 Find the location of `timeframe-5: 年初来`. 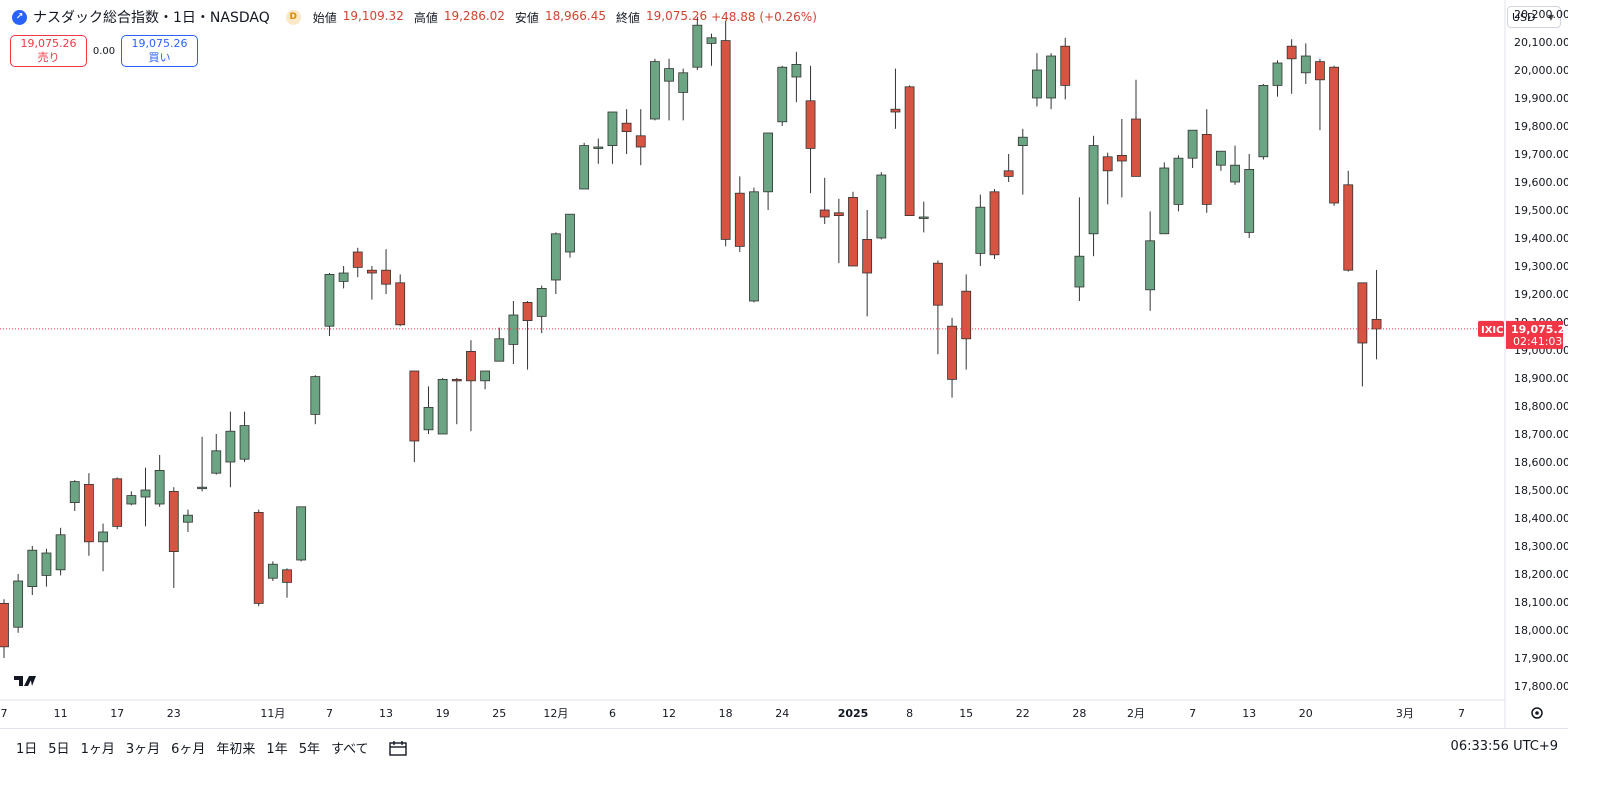

timeframe-5: 年初来 is located at coordinates (236, 749).